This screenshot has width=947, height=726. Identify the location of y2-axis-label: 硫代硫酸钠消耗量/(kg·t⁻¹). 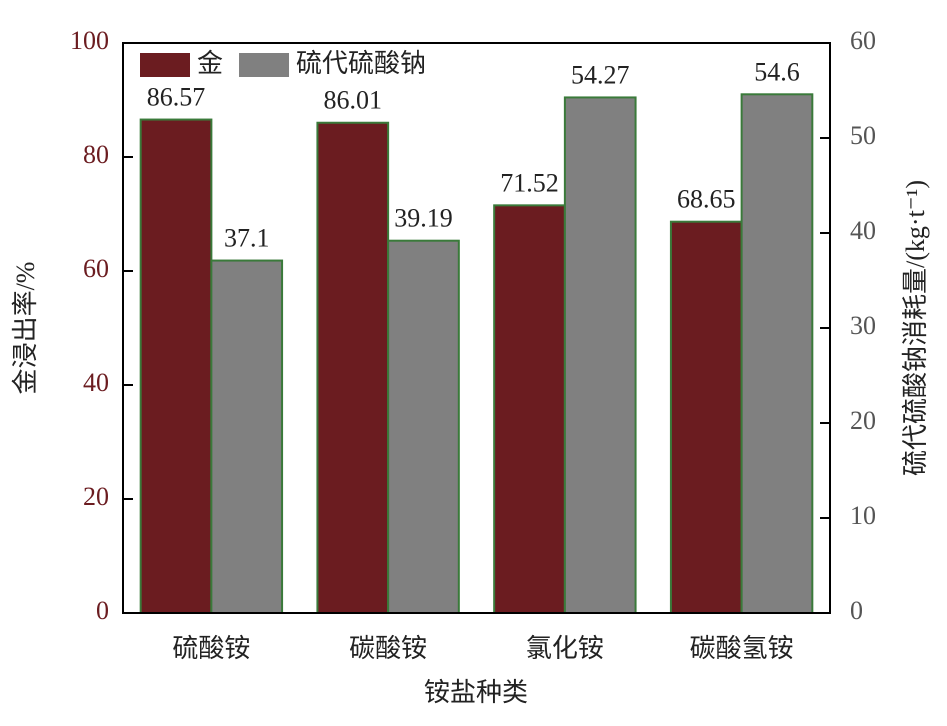
(915, 328).